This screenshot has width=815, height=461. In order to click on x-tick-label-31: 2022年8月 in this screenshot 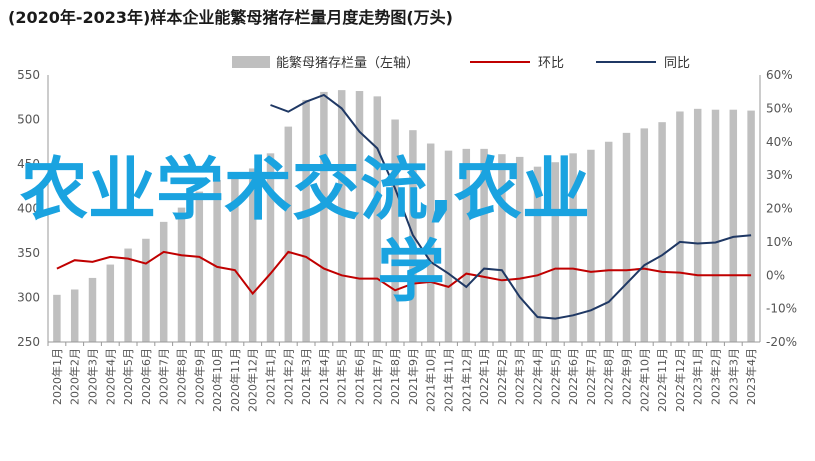, I will do `click(609, 376)`.